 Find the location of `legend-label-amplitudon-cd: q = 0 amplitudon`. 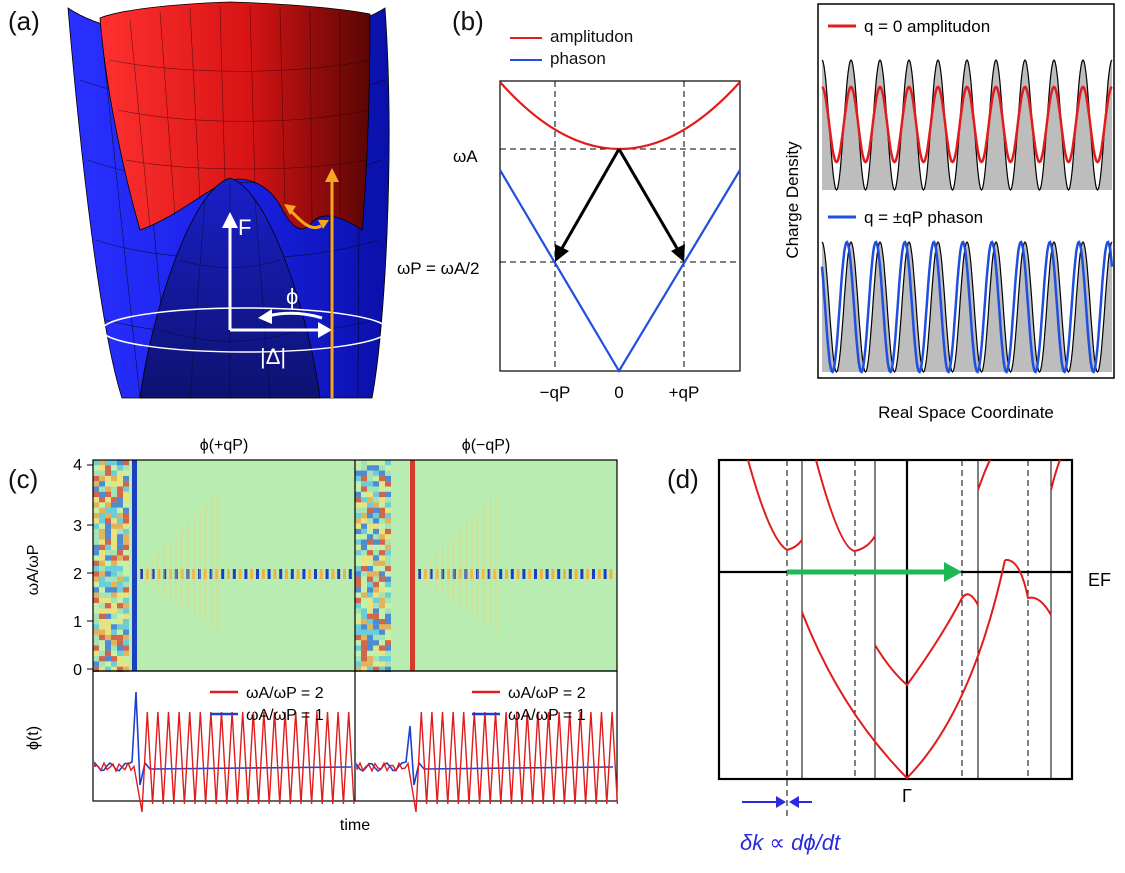

legend-label-amplitudon-cd: q = 0 amplitudon is located at coordinates (927, 26).